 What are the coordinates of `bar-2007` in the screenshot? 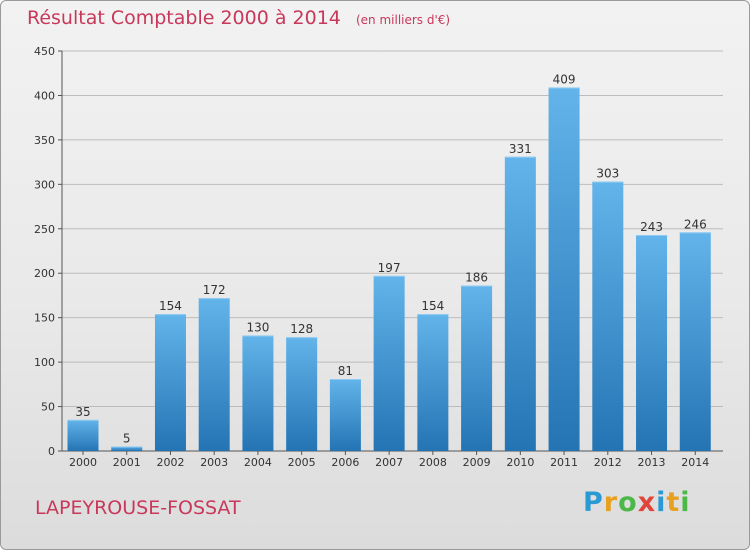 It's located at (389, 363).